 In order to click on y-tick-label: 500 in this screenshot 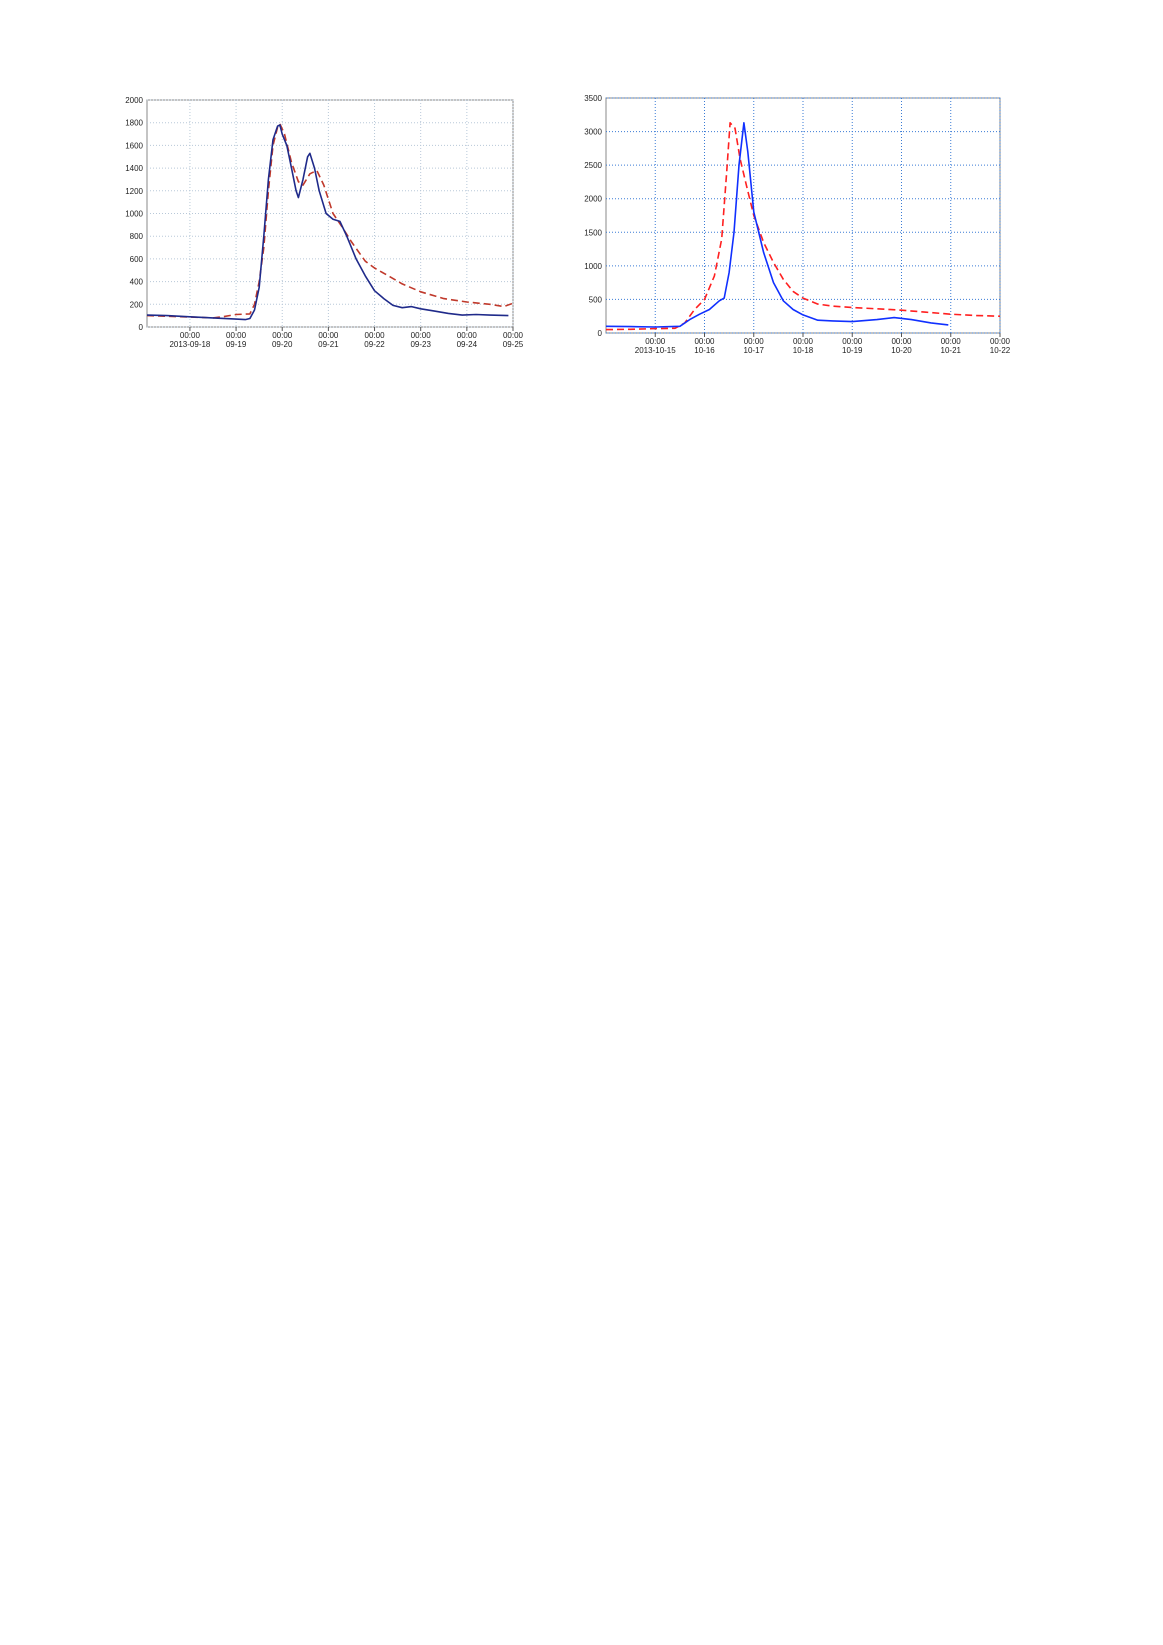, I will do `click(596, 299)`.